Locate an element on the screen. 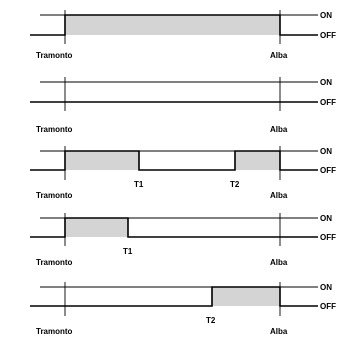  timing-panel-5: ON OFF T2 Tramonto Alba is located at coordinates (183, 309).